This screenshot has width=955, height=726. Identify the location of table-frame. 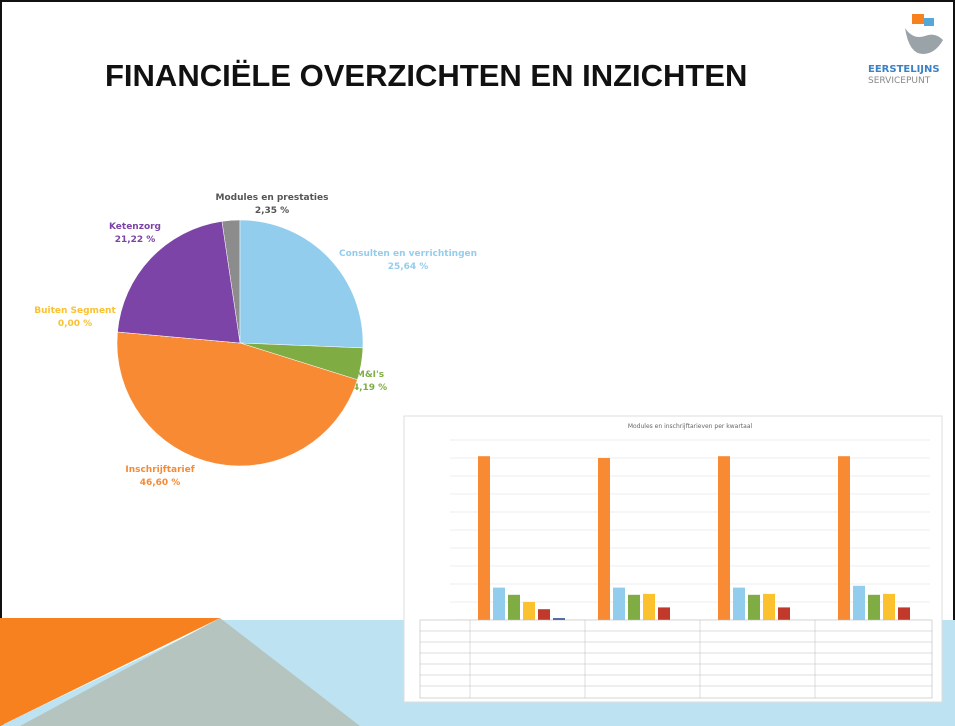
(676, 659).